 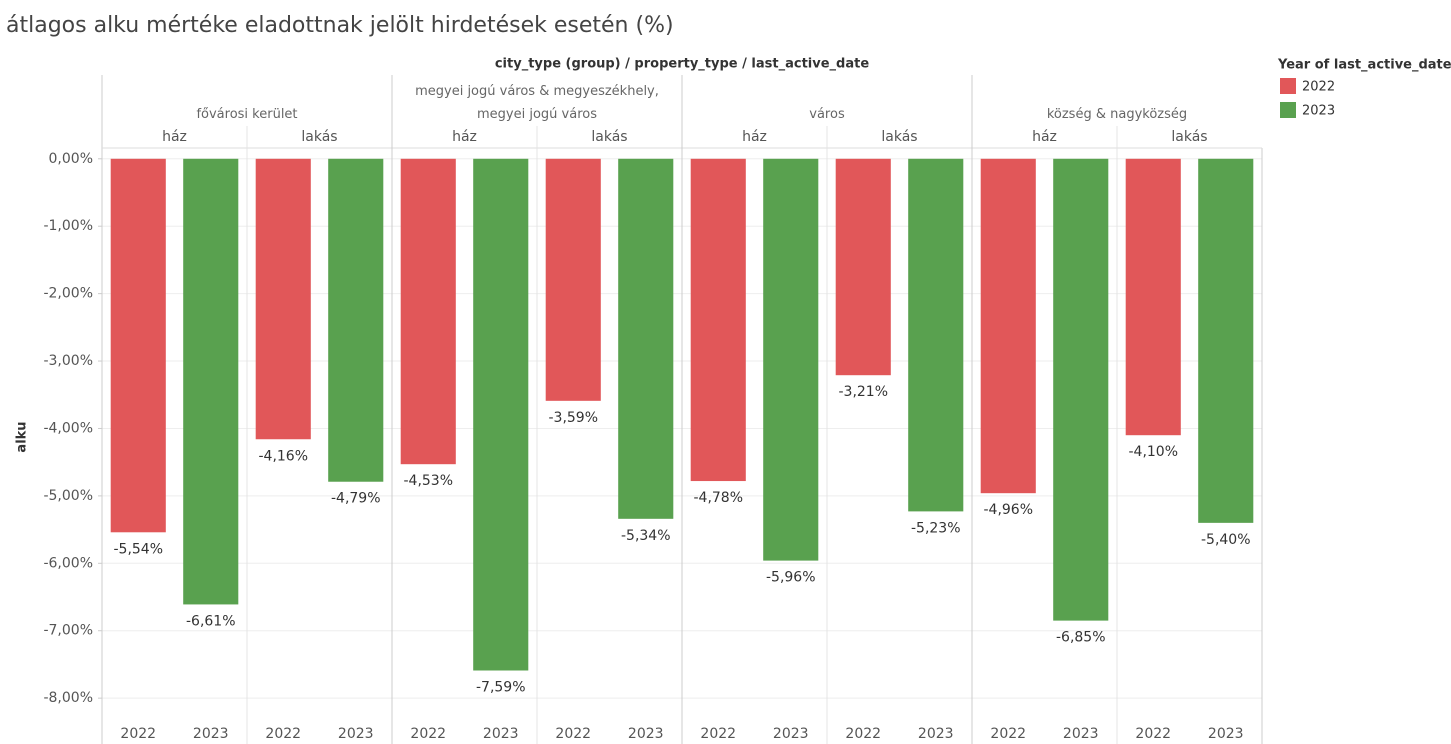 I want to click on value-label: -6,85%, so click(x=1081, y=638).